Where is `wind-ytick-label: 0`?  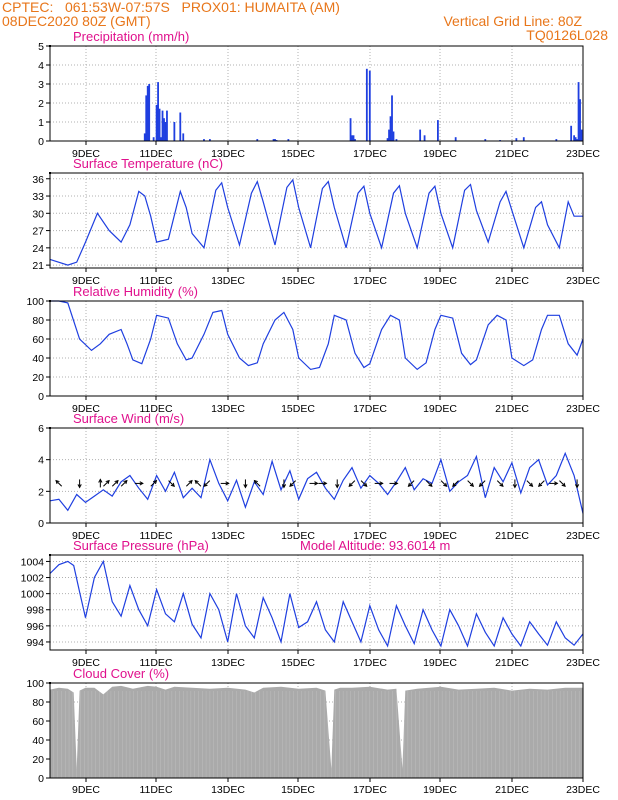 wind-ytick-label: 0 is located at coordinates (41, 524).